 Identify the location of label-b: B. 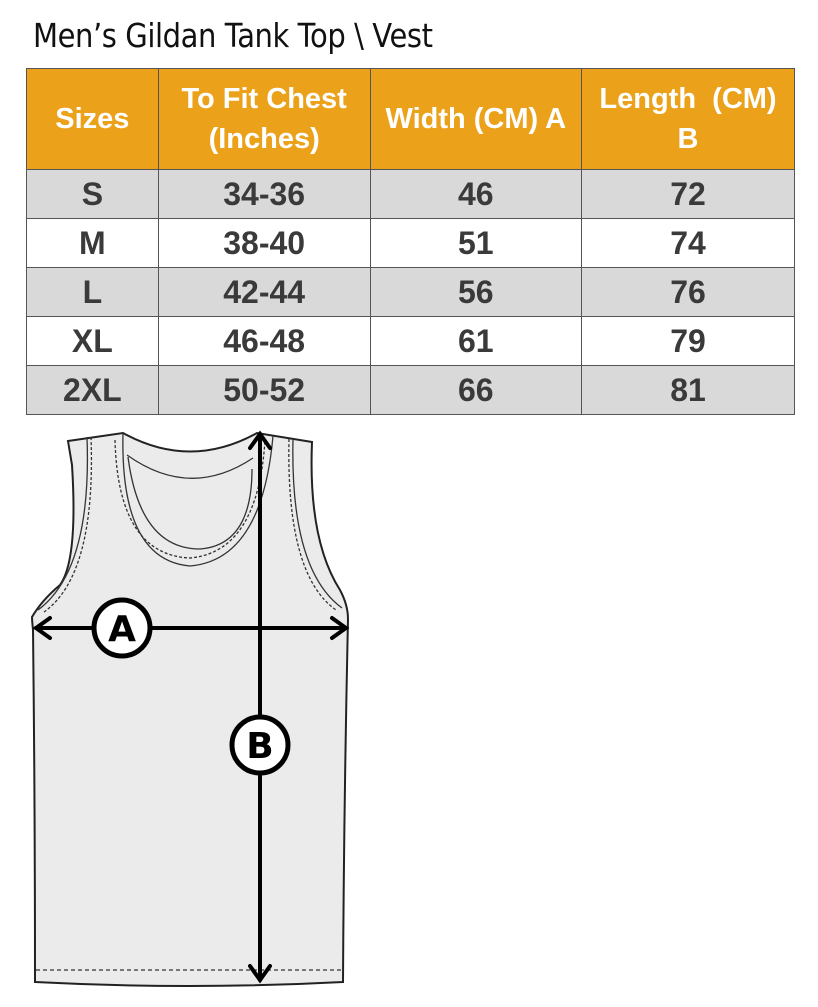
(259, 746).